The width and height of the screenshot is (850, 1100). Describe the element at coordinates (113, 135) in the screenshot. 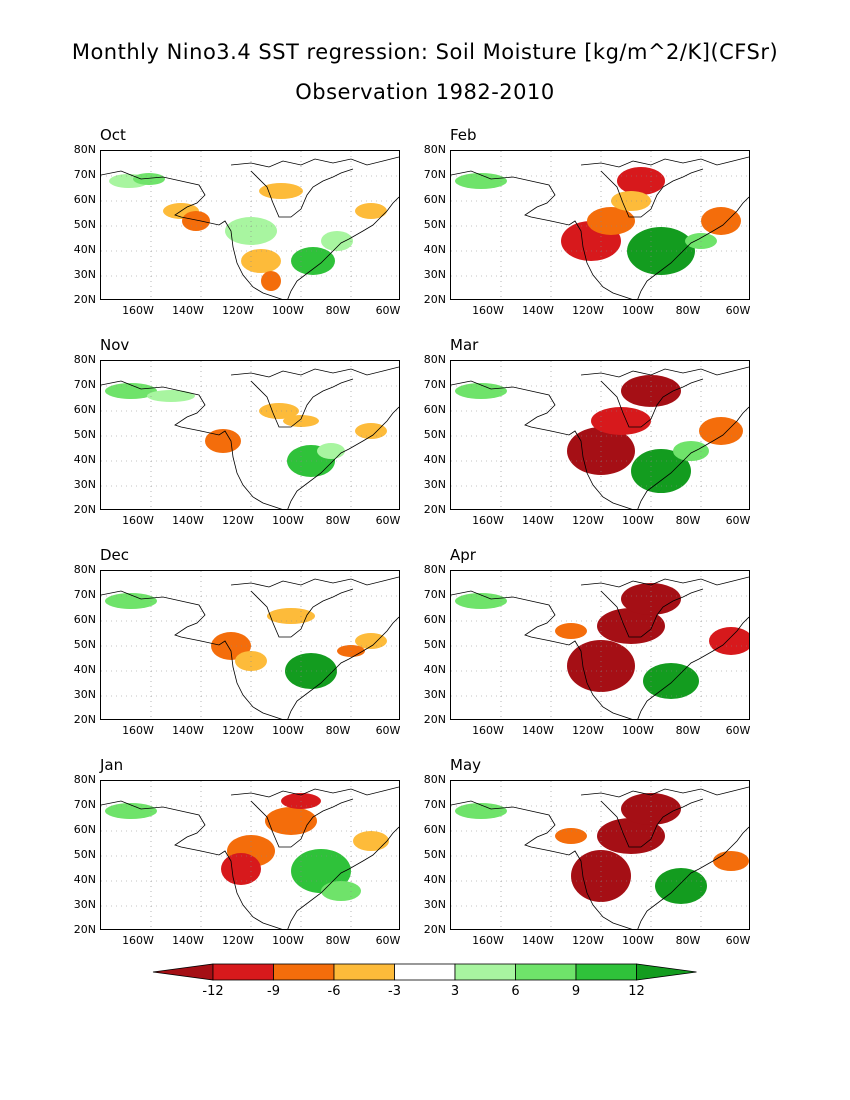

I see `panel-label-oct: Oct` at that location.